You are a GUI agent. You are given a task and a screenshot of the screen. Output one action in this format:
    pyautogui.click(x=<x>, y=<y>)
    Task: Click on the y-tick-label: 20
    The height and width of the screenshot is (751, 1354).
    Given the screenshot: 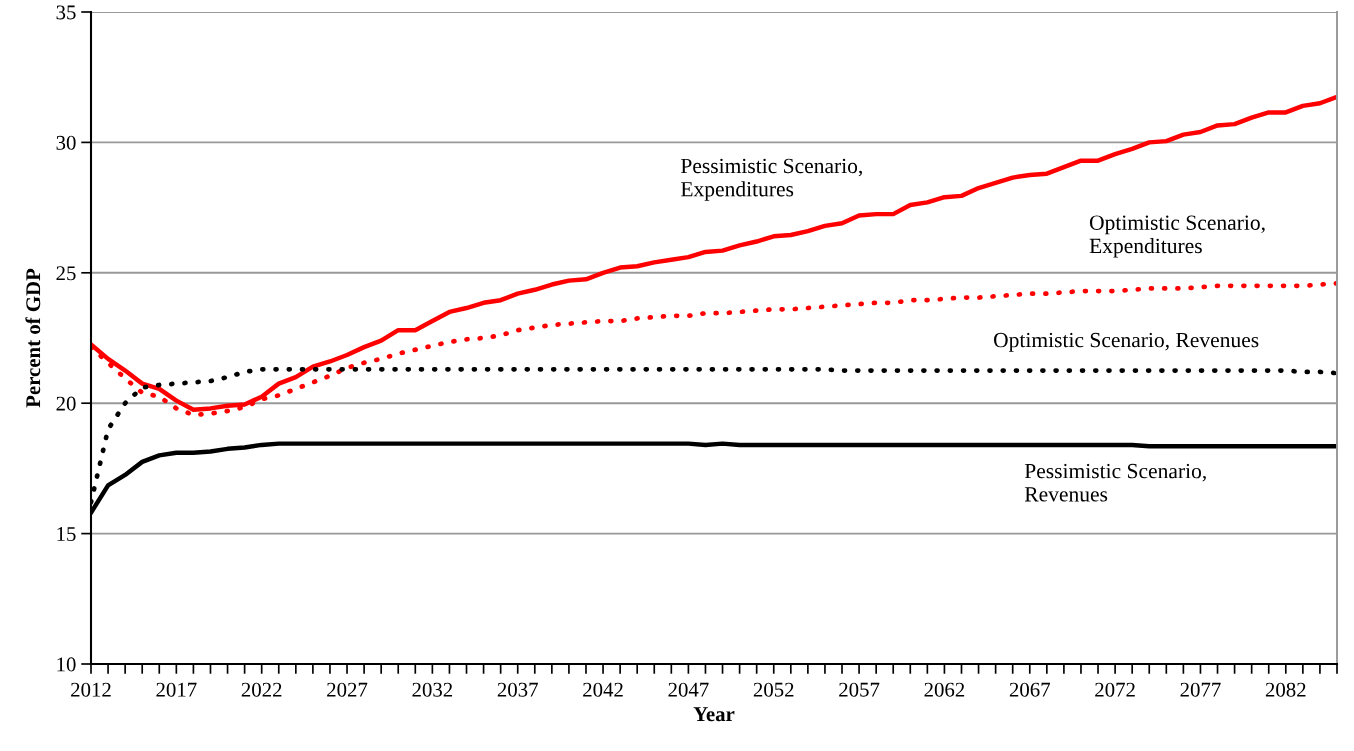 What is the action you would take?
    pyautogui.click(x=66, y=403)
    